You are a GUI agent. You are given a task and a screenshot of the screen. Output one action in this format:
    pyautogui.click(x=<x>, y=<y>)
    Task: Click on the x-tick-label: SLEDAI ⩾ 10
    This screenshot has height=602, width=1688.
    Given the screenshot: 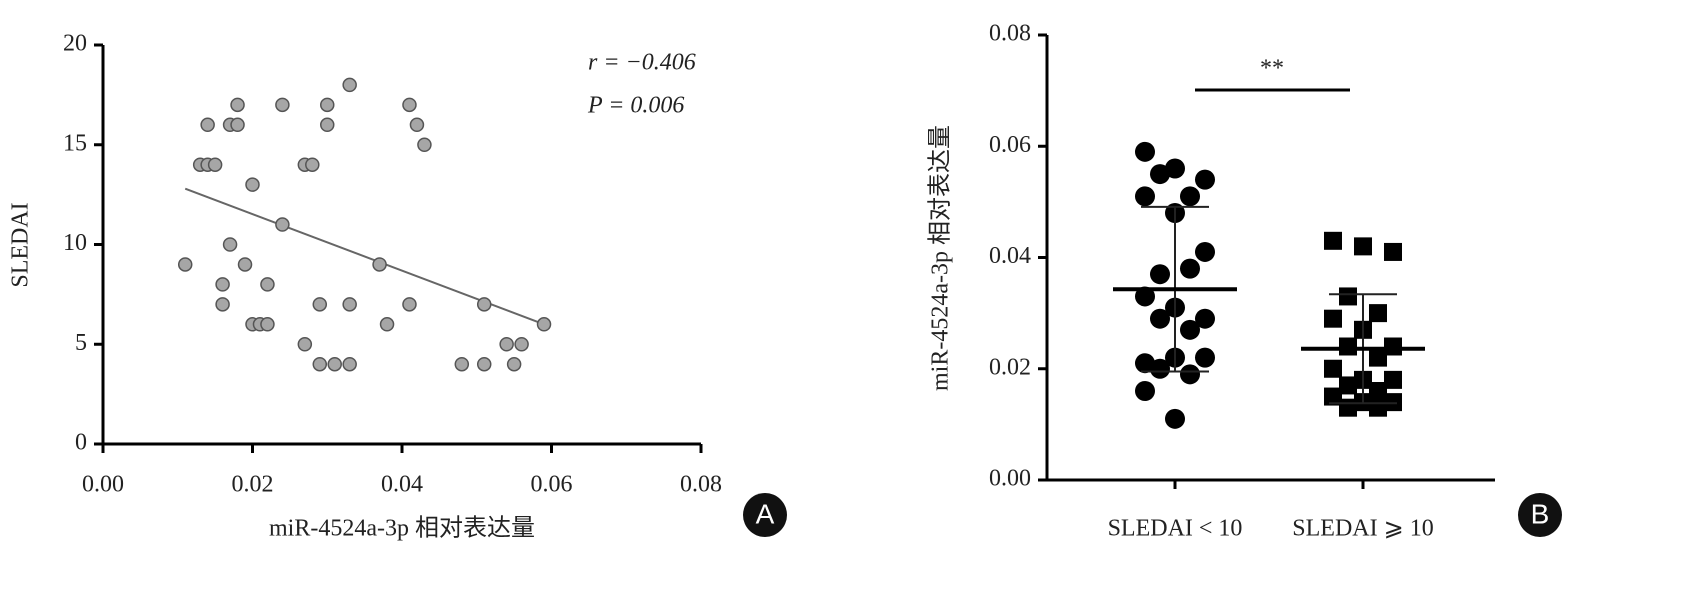 What is the action you would take?
    pyautogui.click(x=1362, y=529)
    